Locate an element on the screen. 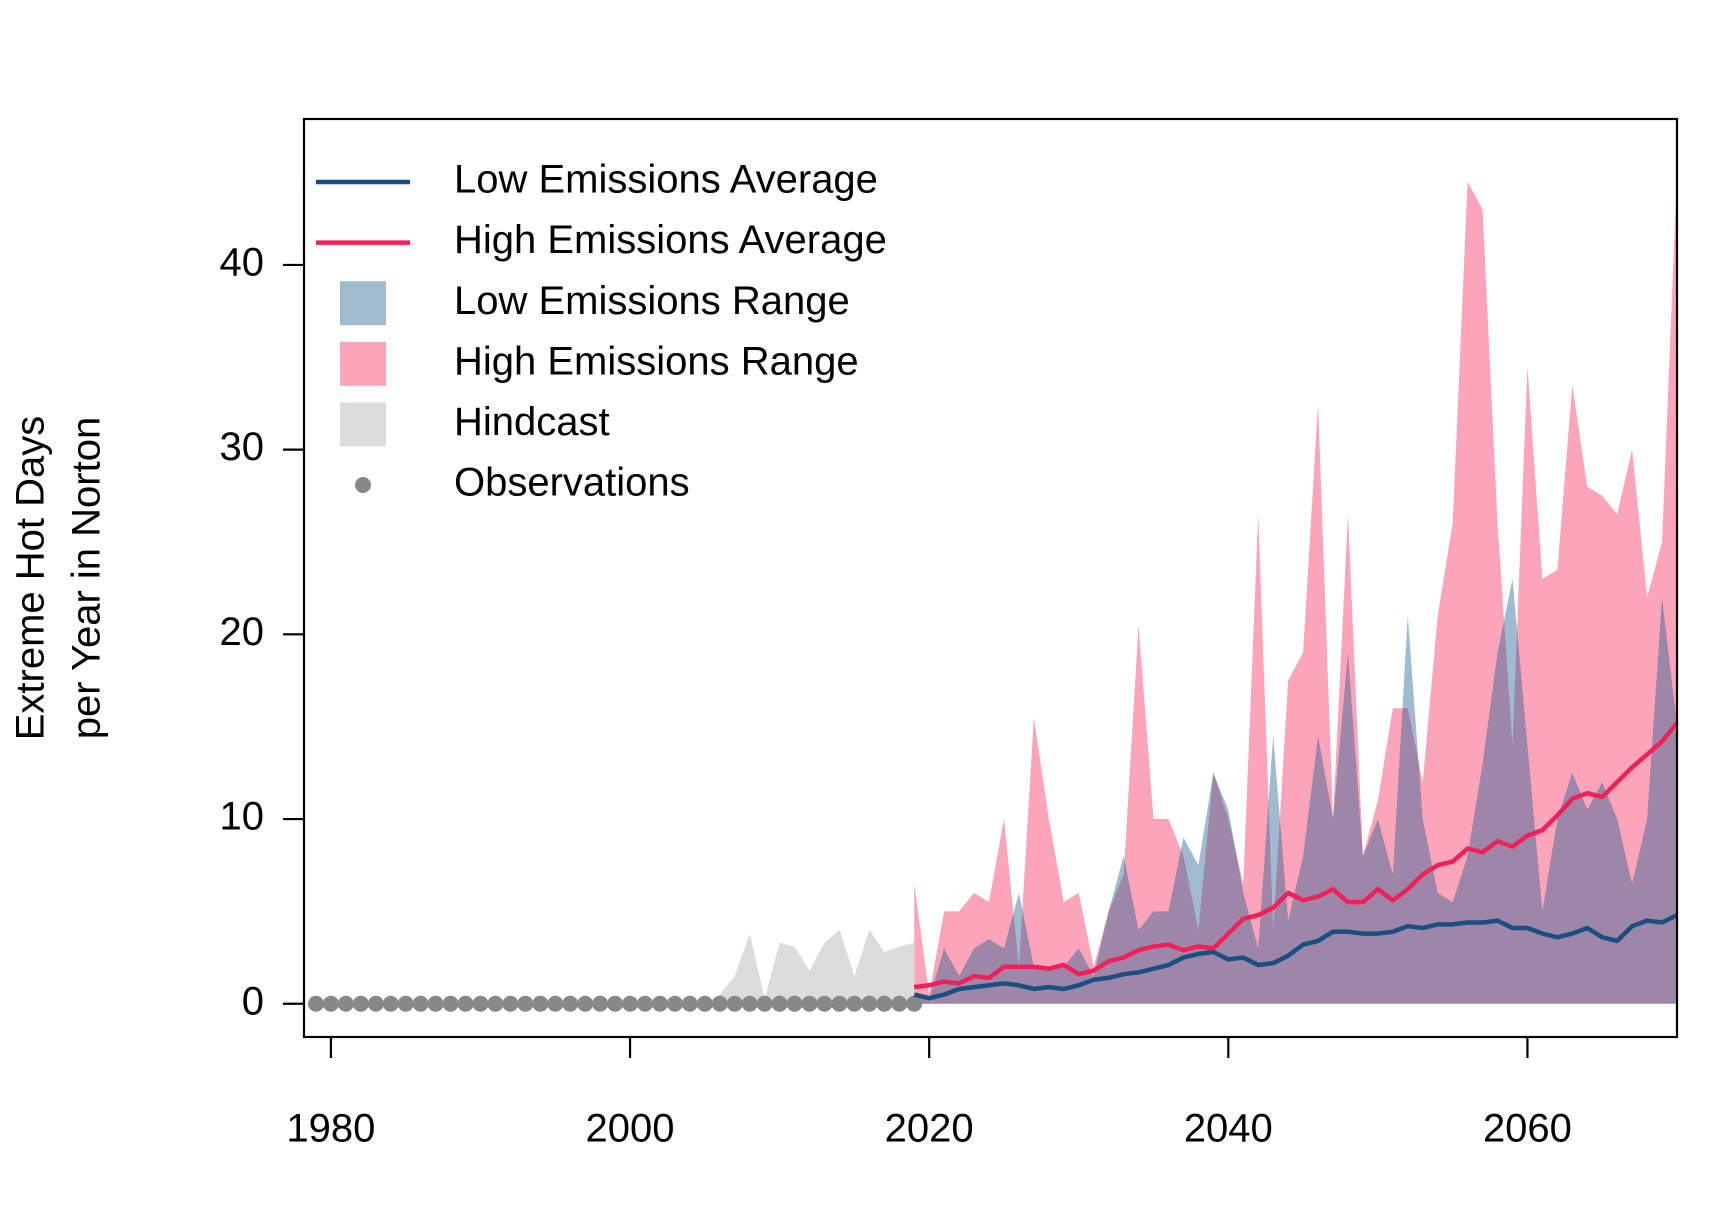  y-tick-label: 20 is located at coordinates (242, 632).